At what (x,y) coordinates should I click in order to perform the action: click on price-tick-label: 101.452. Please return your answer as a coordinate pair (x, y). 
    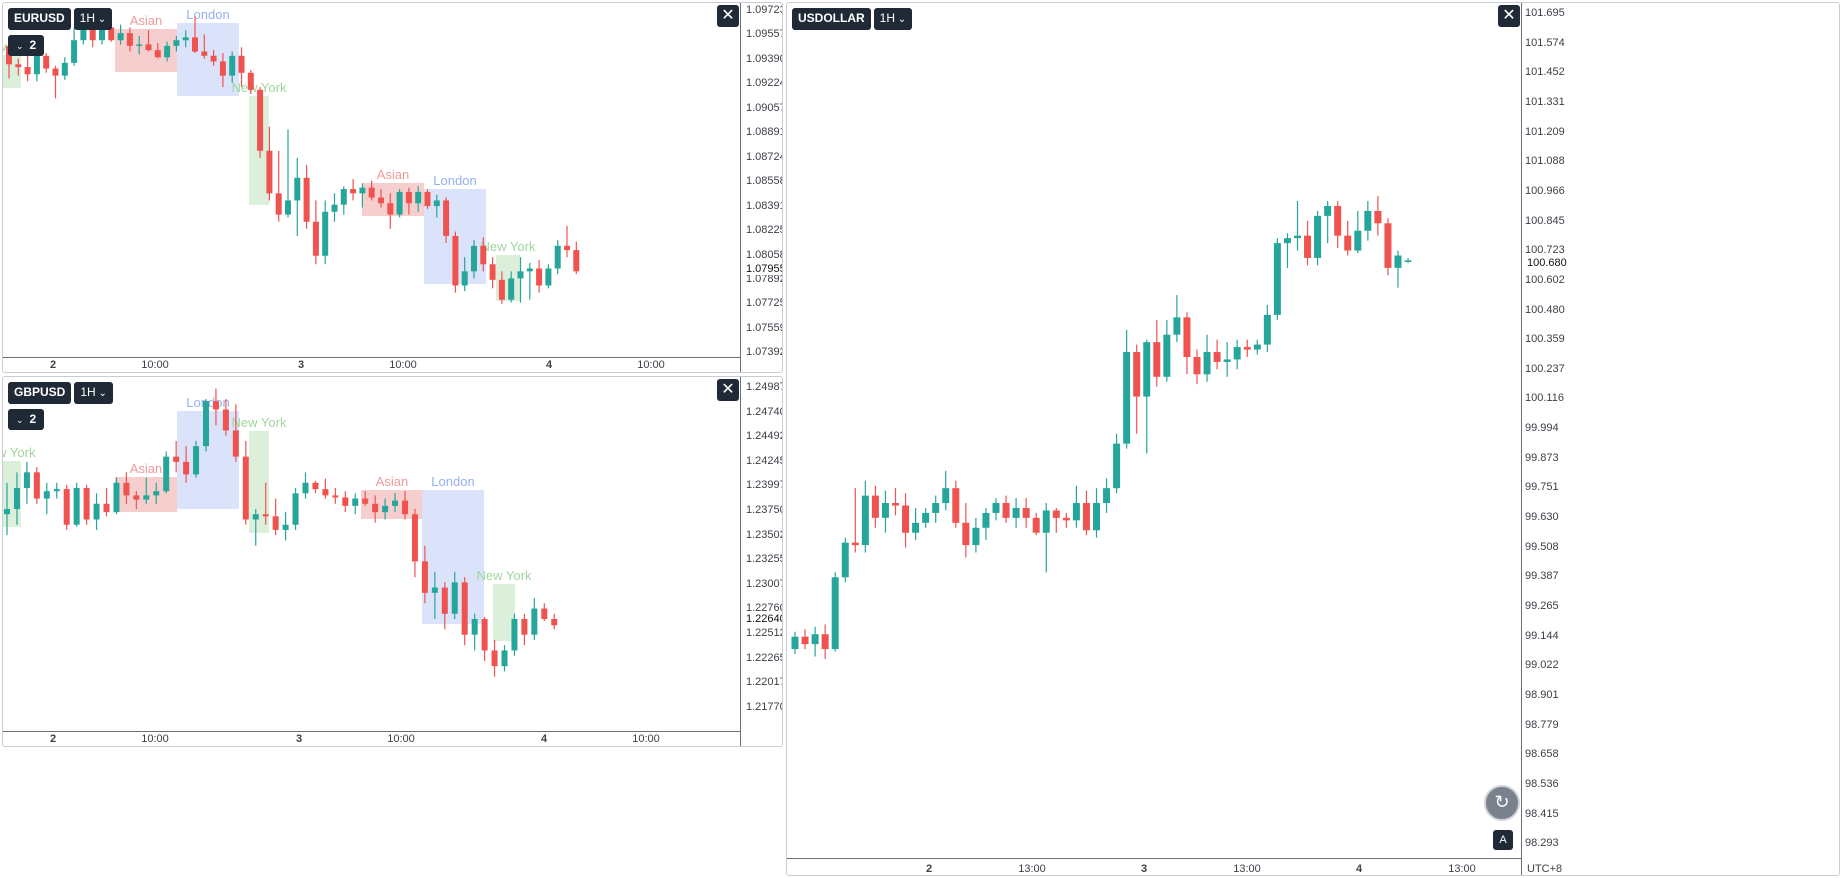
    Looking at the image, I should click on (1545, 72).